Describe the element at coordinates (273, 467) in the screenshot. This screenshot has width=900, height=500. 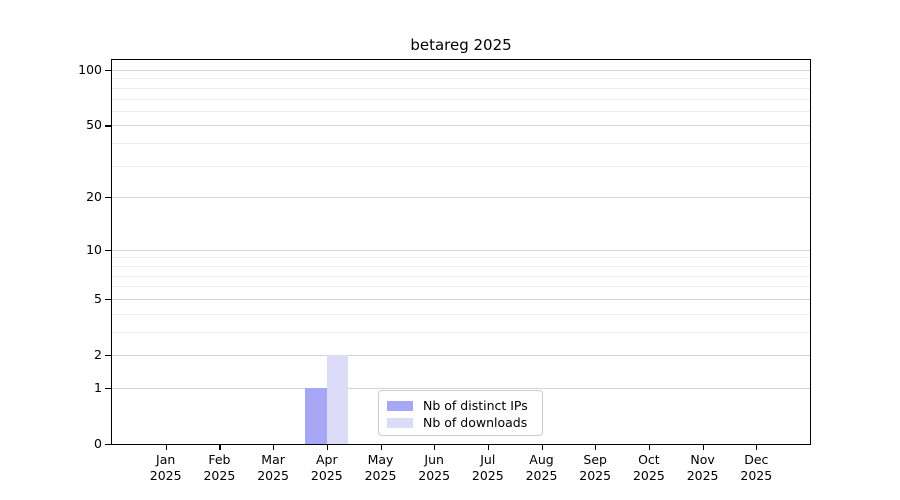
I see `x-tick-label: Mar 2025` at that location.